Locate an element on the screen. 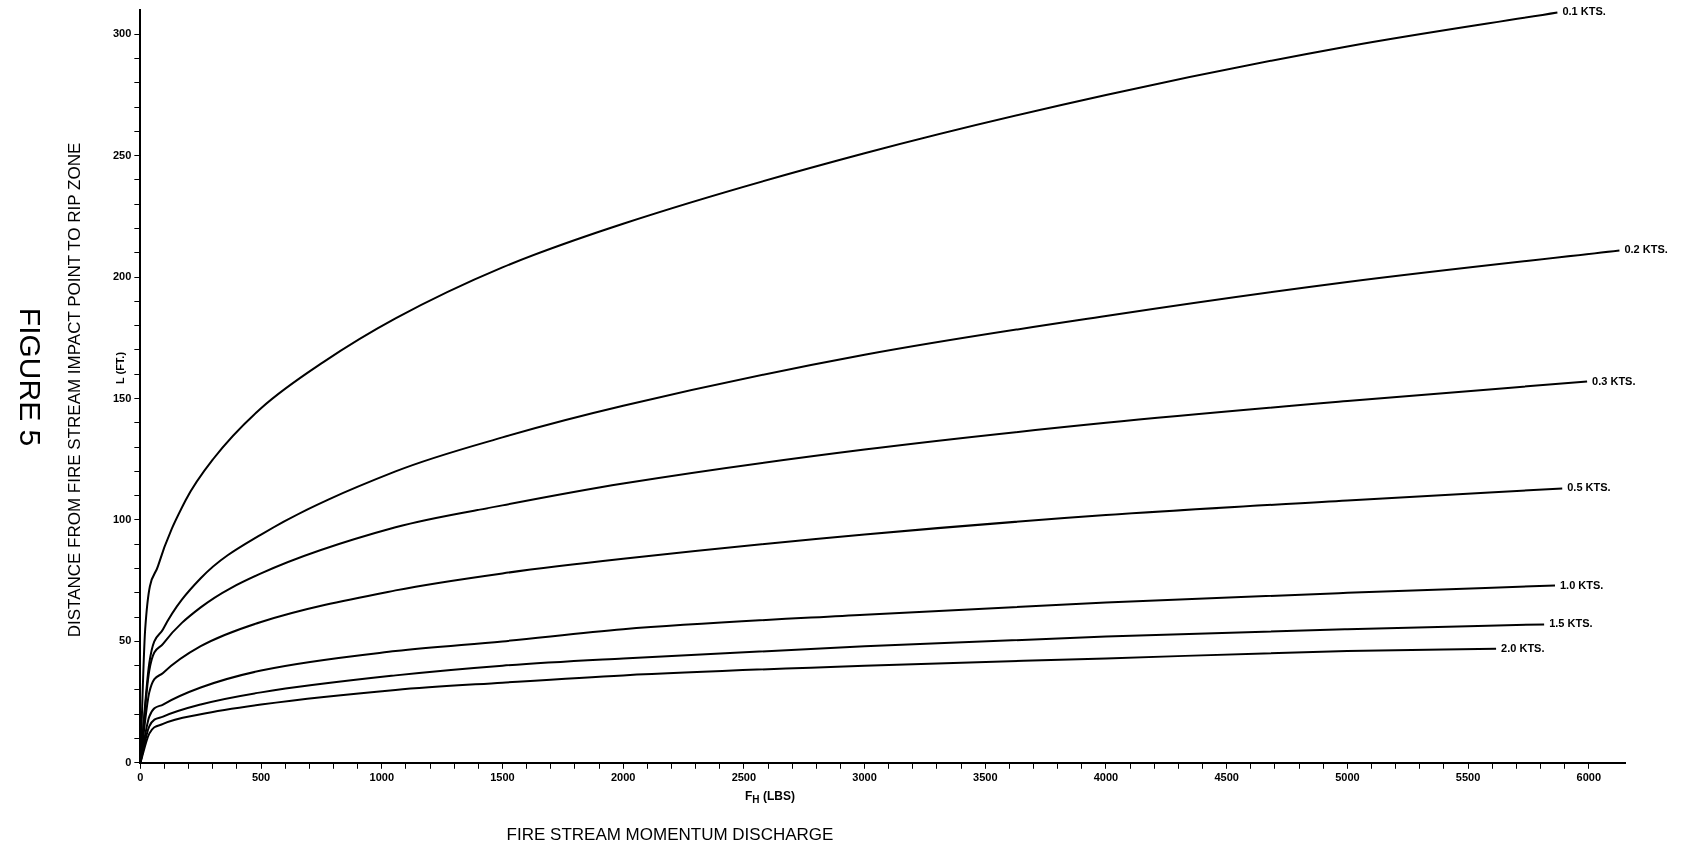 This screenshot has height=858, width=1705. x-tick-label: 3000 is located at coordinates (864, 777).